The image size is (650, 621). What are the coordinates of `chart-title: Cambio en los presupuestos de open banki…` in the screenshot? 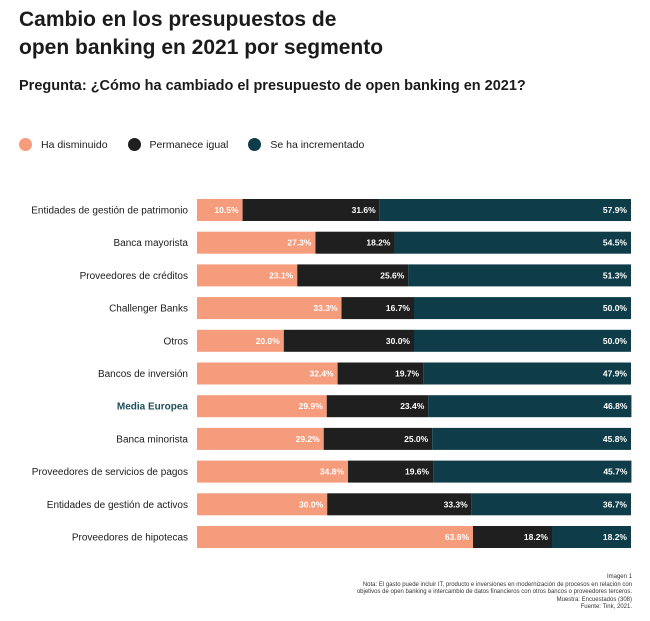 It's located at (319, 34).